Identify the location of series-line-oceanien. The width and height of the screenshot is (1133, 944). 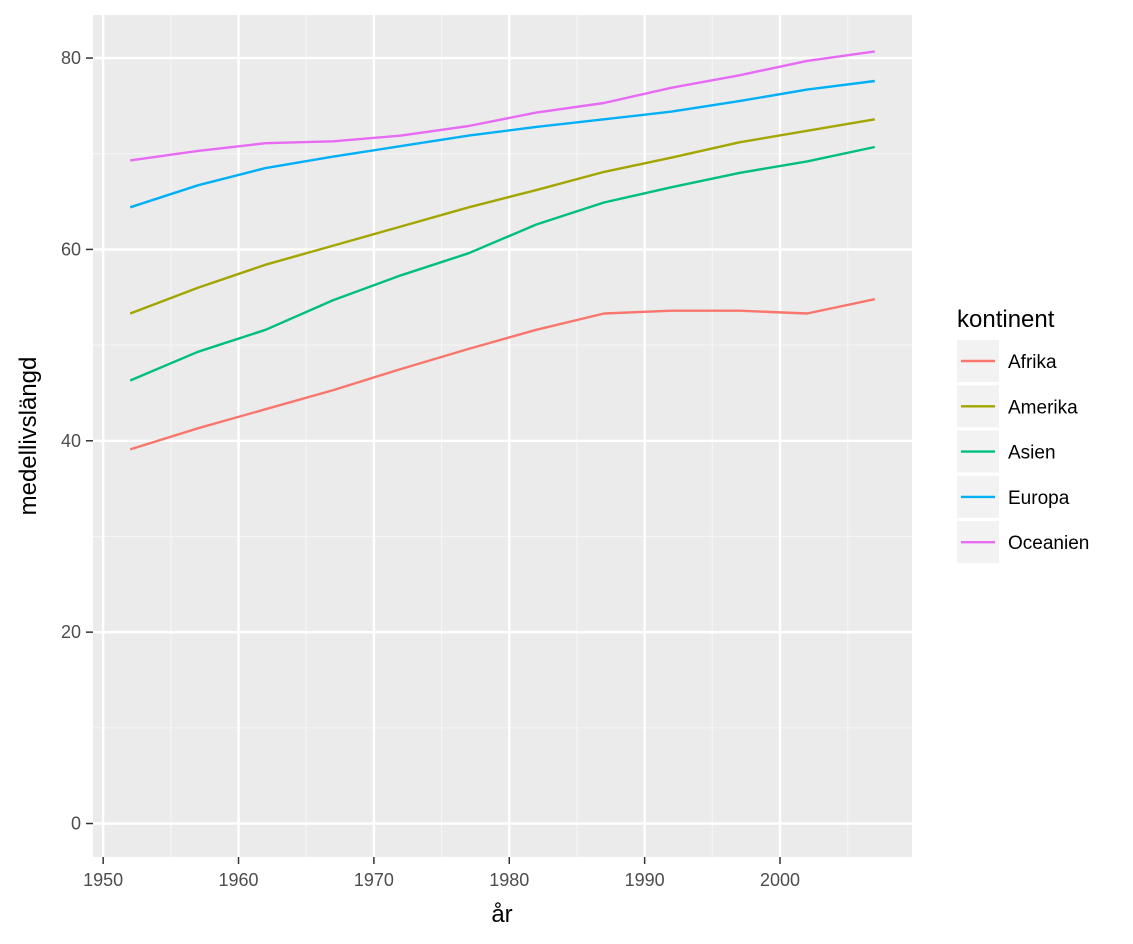
(502, 106).